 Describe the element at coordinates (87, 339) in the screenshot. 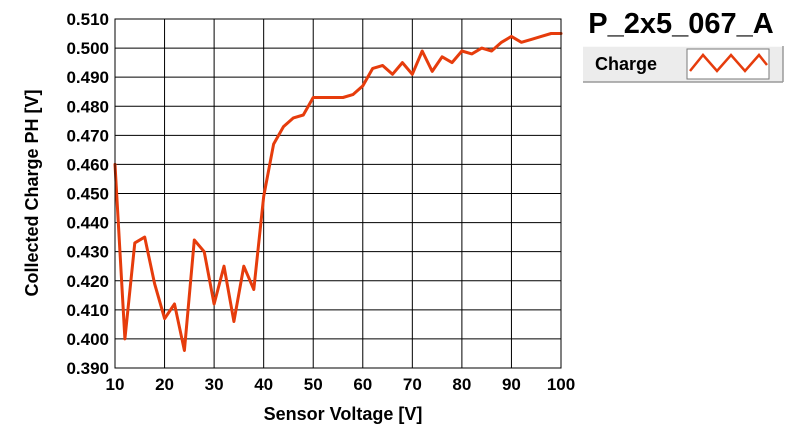

I see `y-tick-label: 0.400` at that location.